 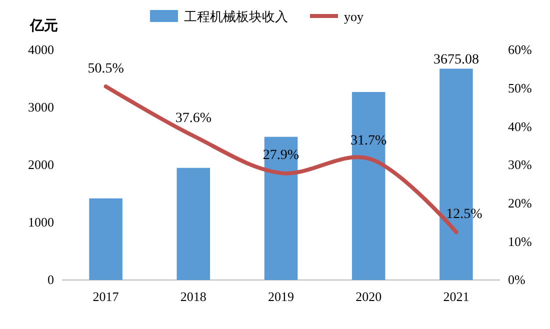 I want to click on y-tick-label: 2000, so click(x=41, y=164).